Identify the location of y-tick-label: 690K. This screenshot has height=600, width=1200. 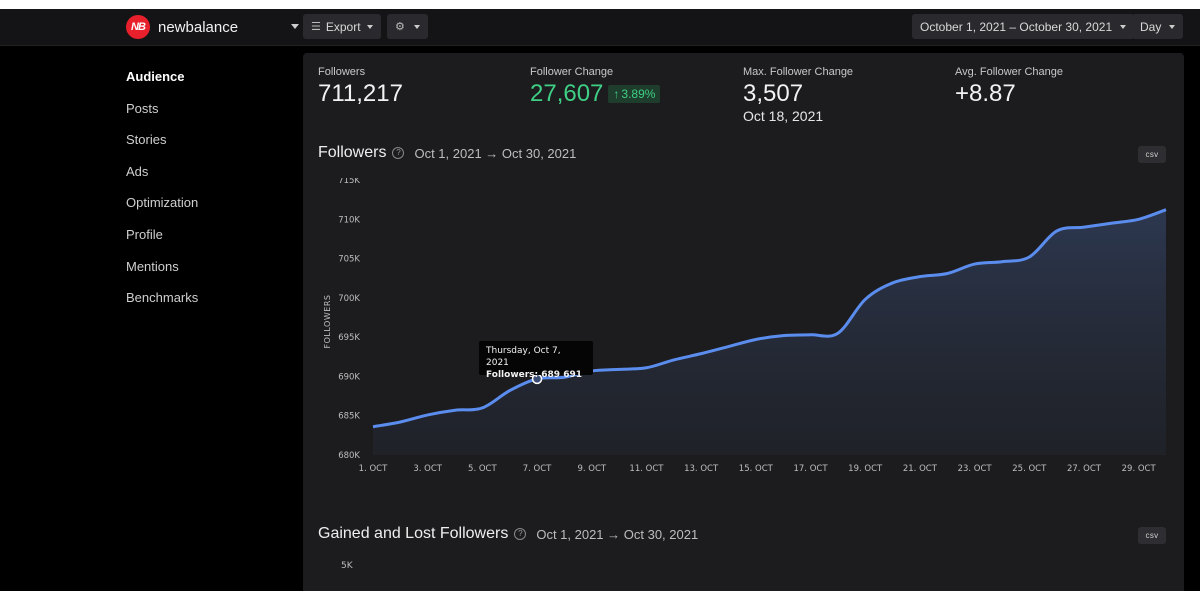
(349, 377).